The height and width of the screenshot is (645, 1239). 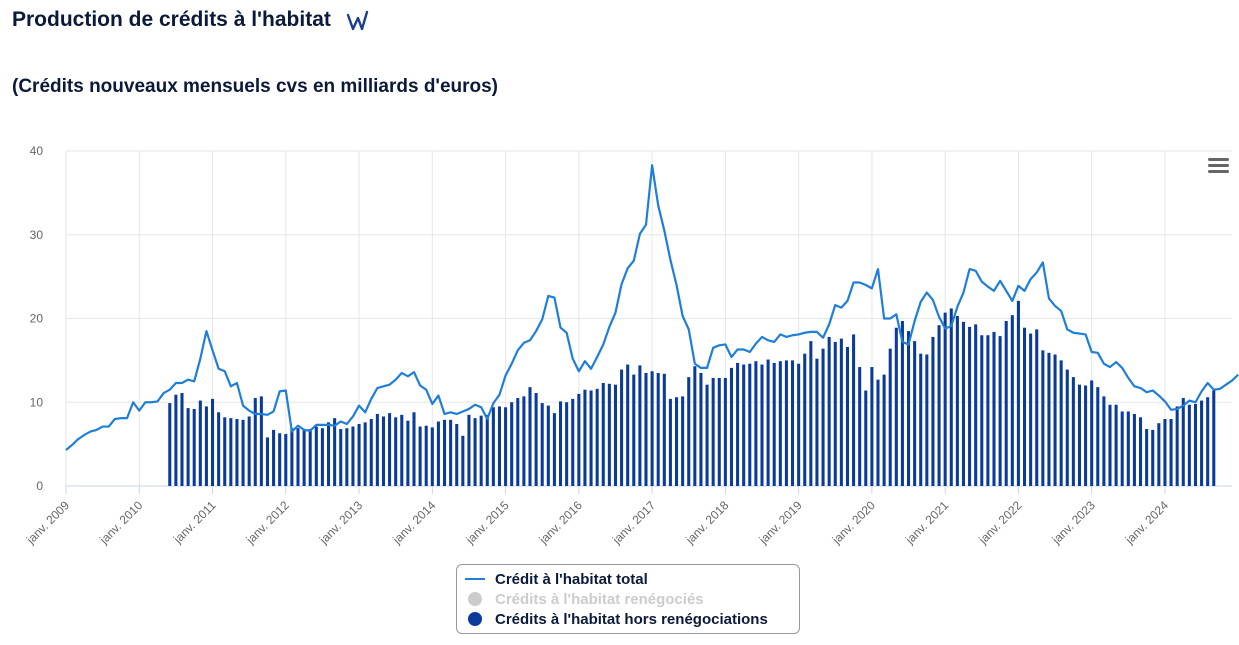 What do you see at coordinates (1219, 167) in the screenshot?
I see `hamburger-menu-icon` at bounding box center [1219, 167].